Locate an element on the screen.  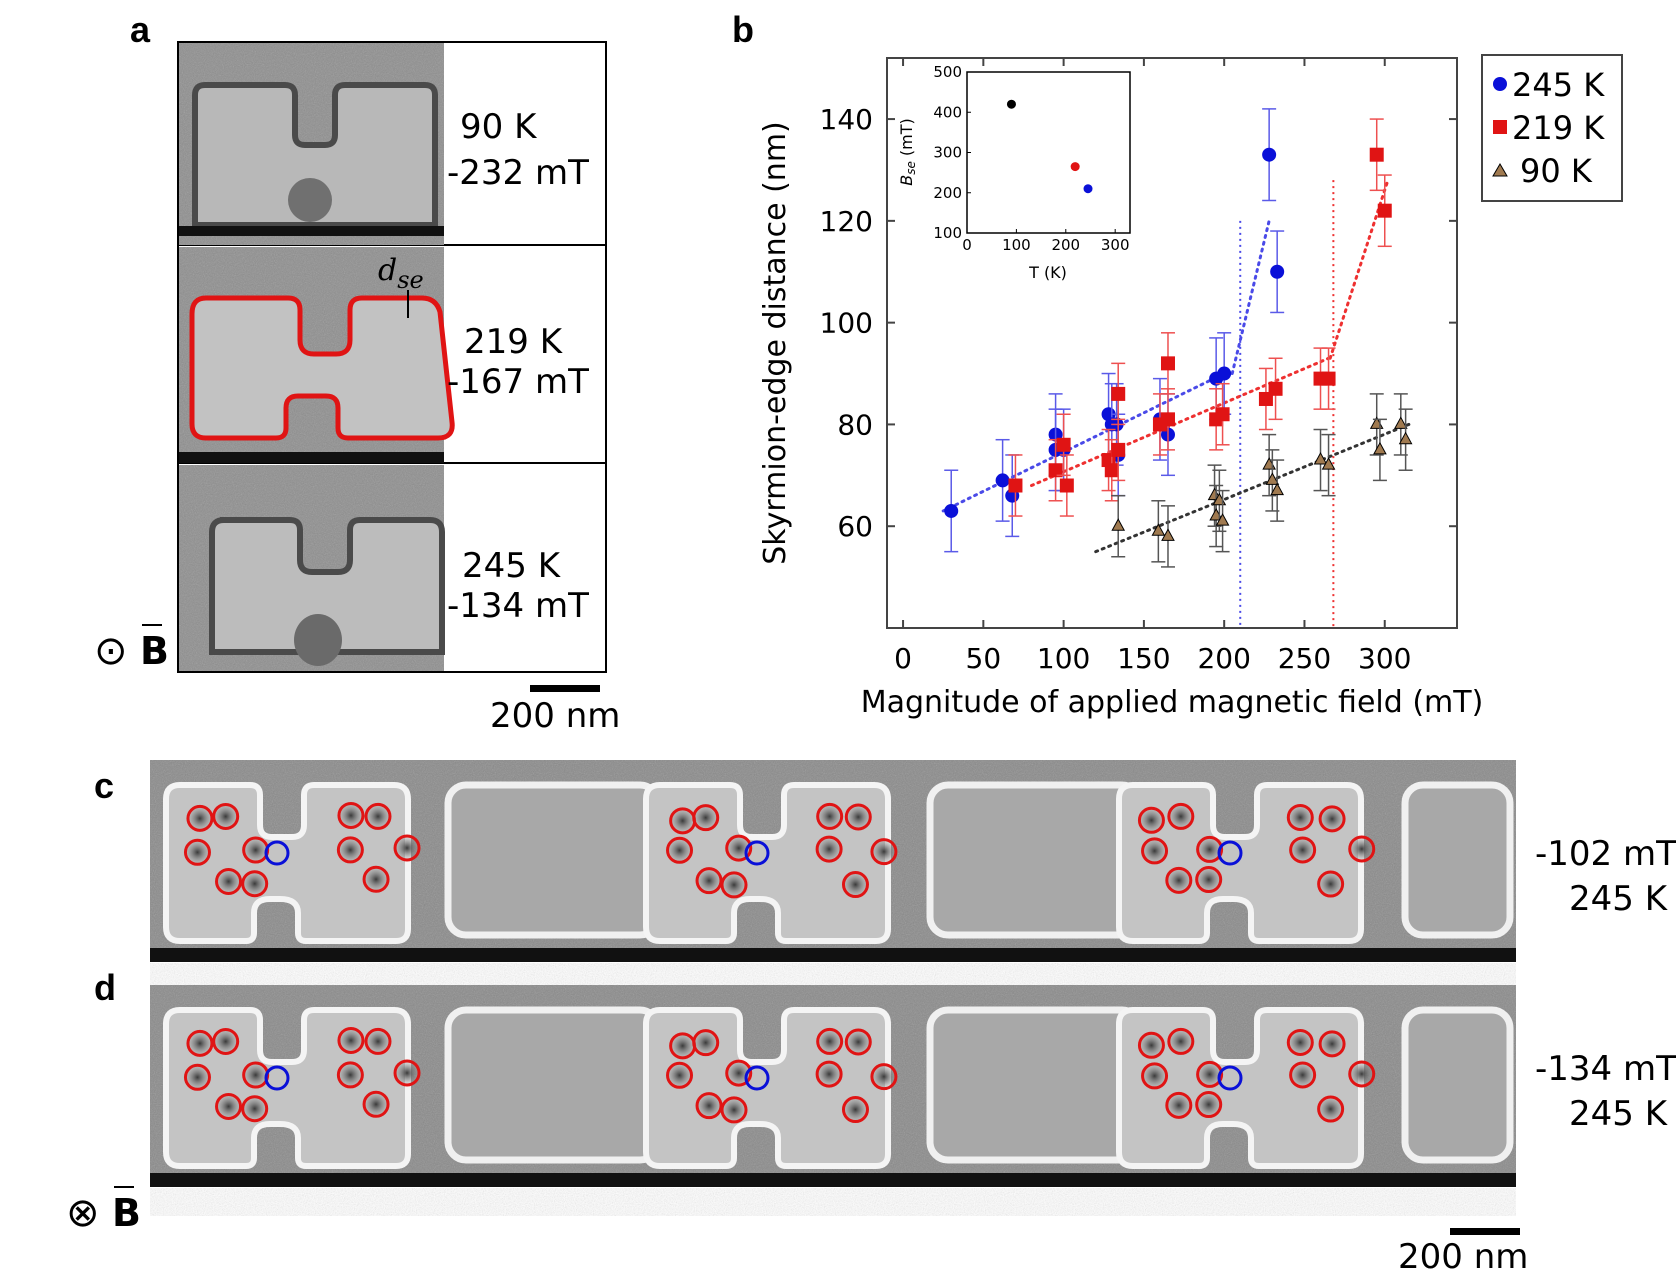
fit-lines is located at coordinates (1176, 403).